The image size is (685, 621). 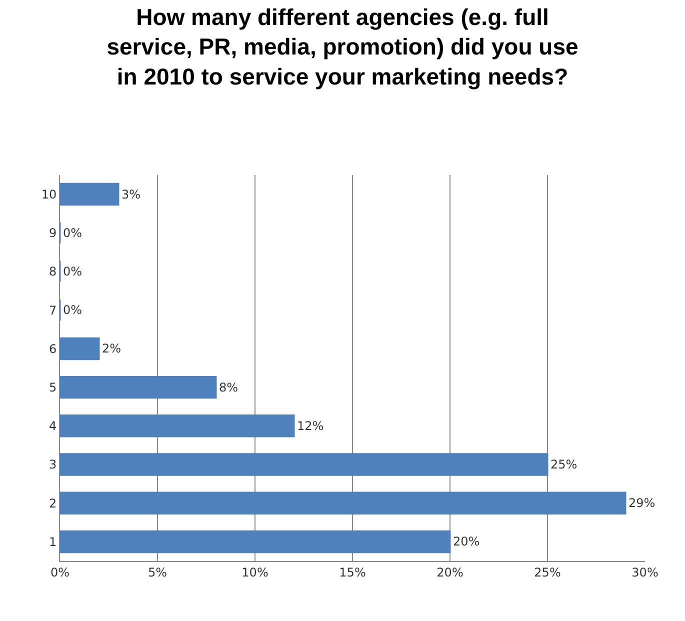 What do you see at coordinates (466, 541) in the screenshot?
I see `data-label: 20%` at bounding box center [466, 541].